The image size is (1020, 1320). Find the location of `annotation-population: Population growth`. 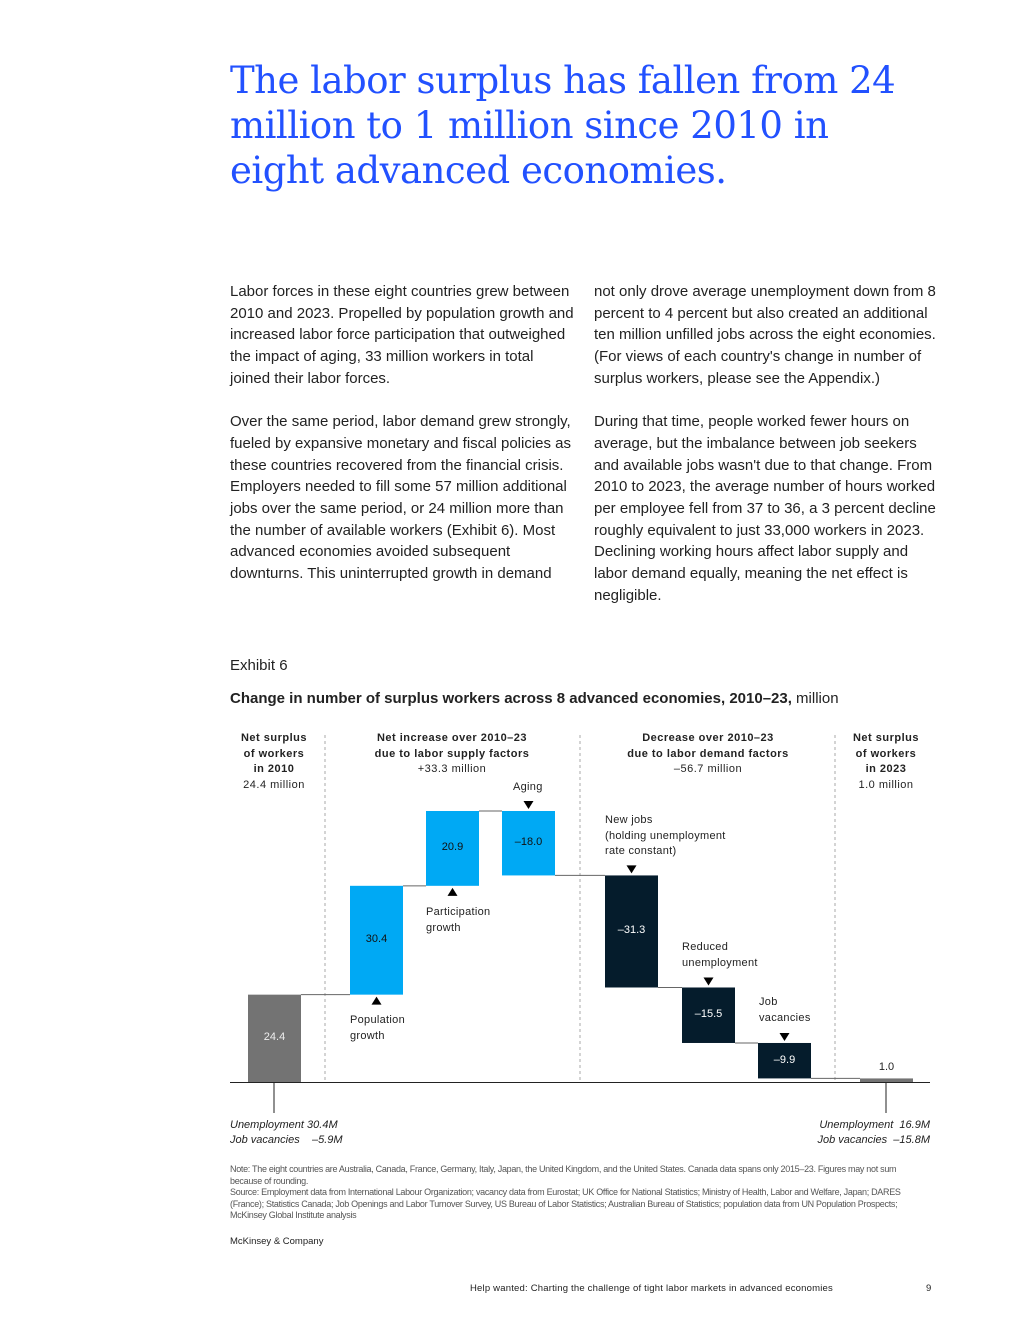

annotation-population: Population growth is located at coordinates (377, 1028).